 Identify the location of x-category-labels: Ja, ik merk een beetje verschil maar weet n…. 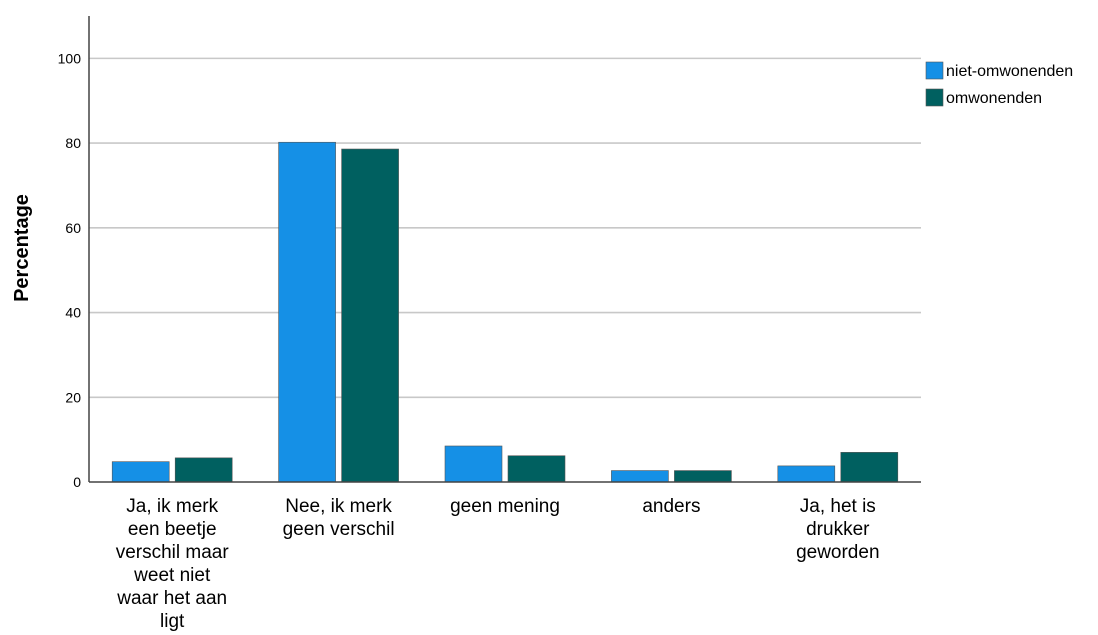
(498, 564).